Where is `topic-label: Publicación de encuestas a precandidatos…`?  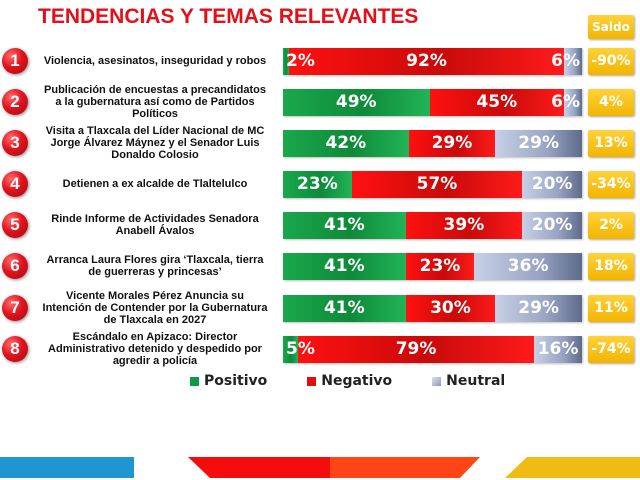
topic-label: Publicación de encuestas a precandidatos… is located at coordinates (155, 102).